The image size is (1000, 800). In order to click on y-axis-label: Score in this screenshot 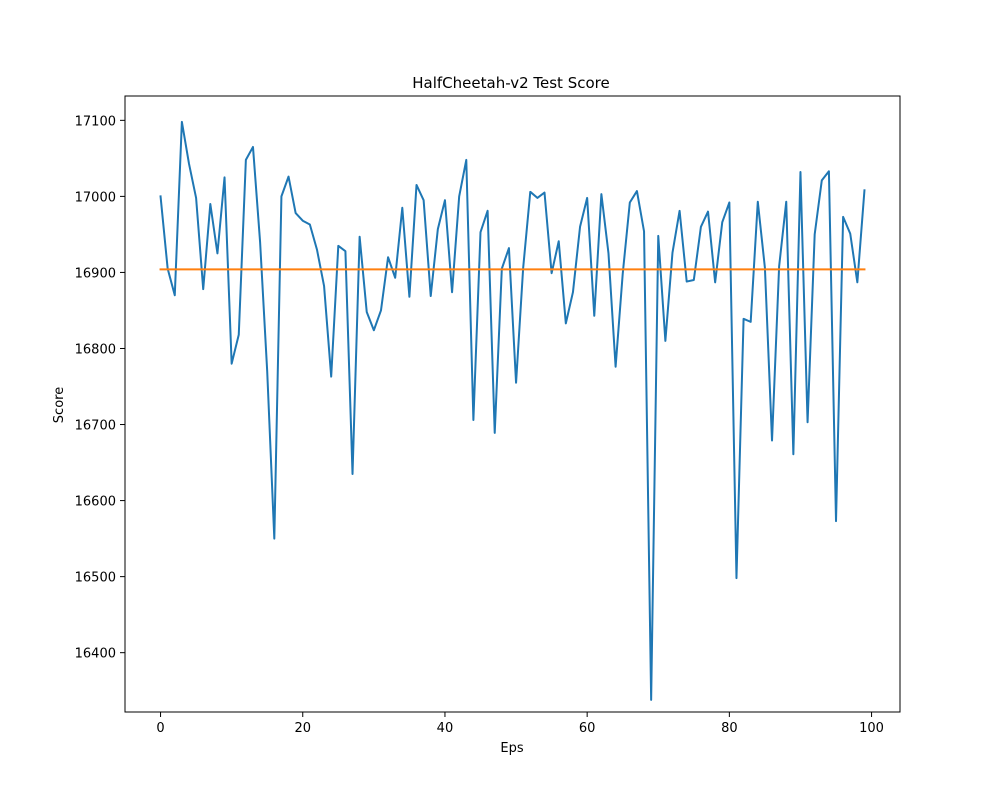, I will do `click(59, 405)`.